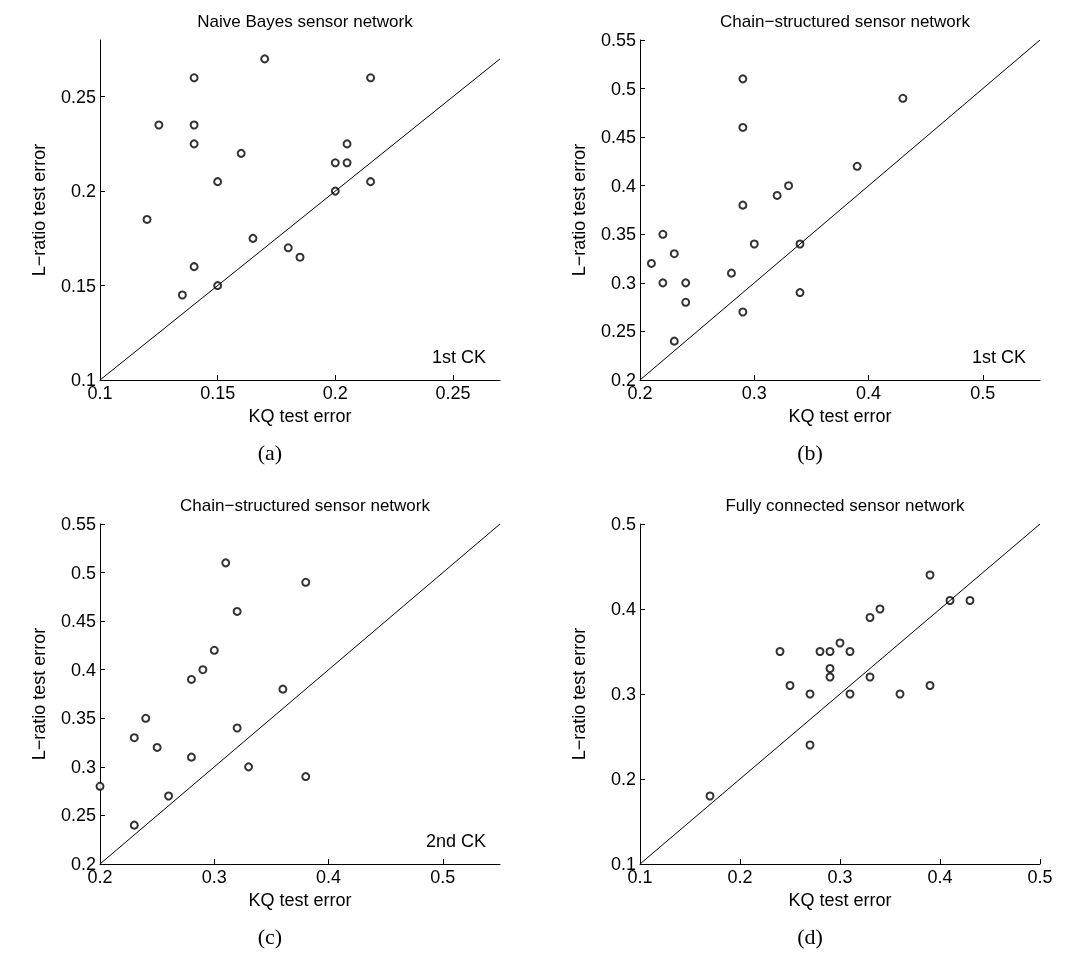 The height and width of the screenshot is (969, 1080). Describe the element at coordinates (305, 21) in the screenshot. I see `chart-title: Naive Bayes sensor network` at that location.